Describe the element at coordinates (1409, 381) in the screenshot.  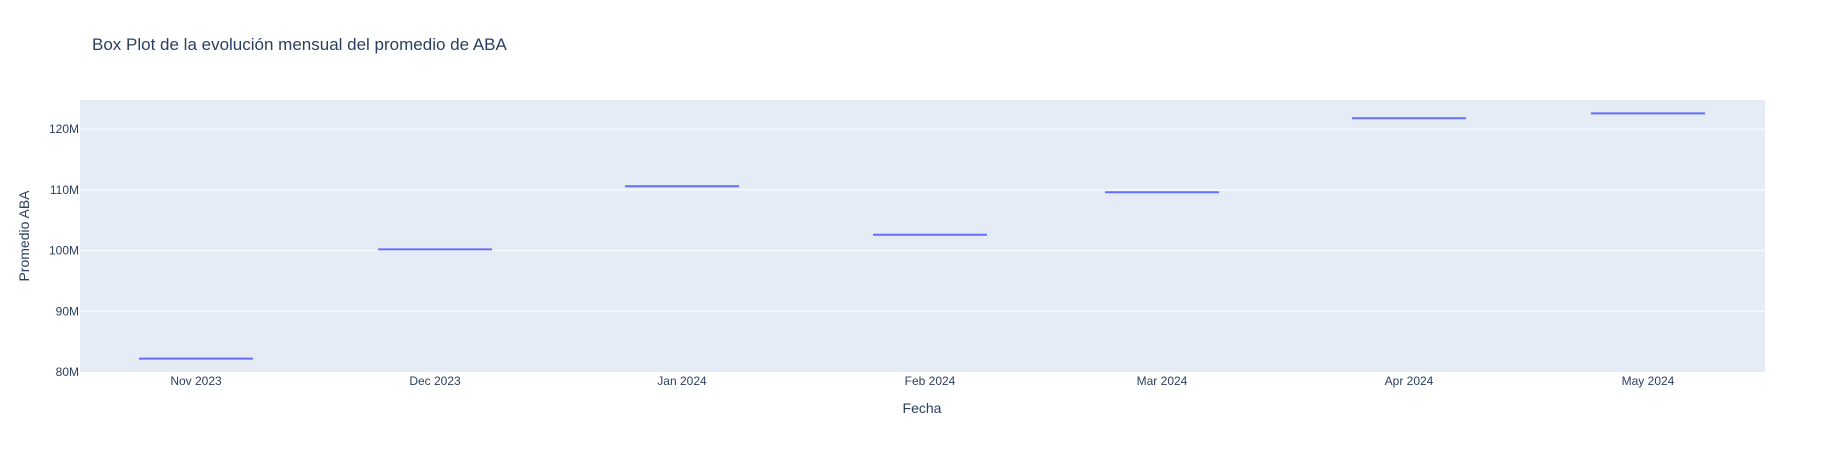
I see `x-tick-label: Apr 2024` at that location.